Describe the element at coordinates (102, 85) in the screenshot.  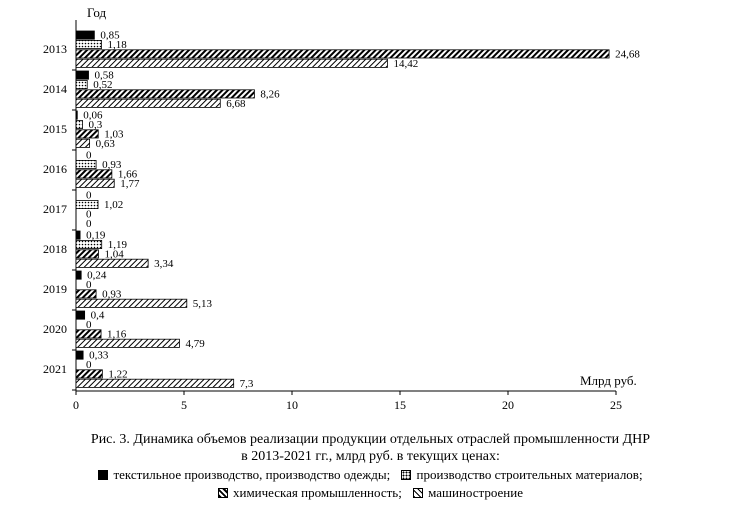
I see `data-label-construction: 0,52` at that location.